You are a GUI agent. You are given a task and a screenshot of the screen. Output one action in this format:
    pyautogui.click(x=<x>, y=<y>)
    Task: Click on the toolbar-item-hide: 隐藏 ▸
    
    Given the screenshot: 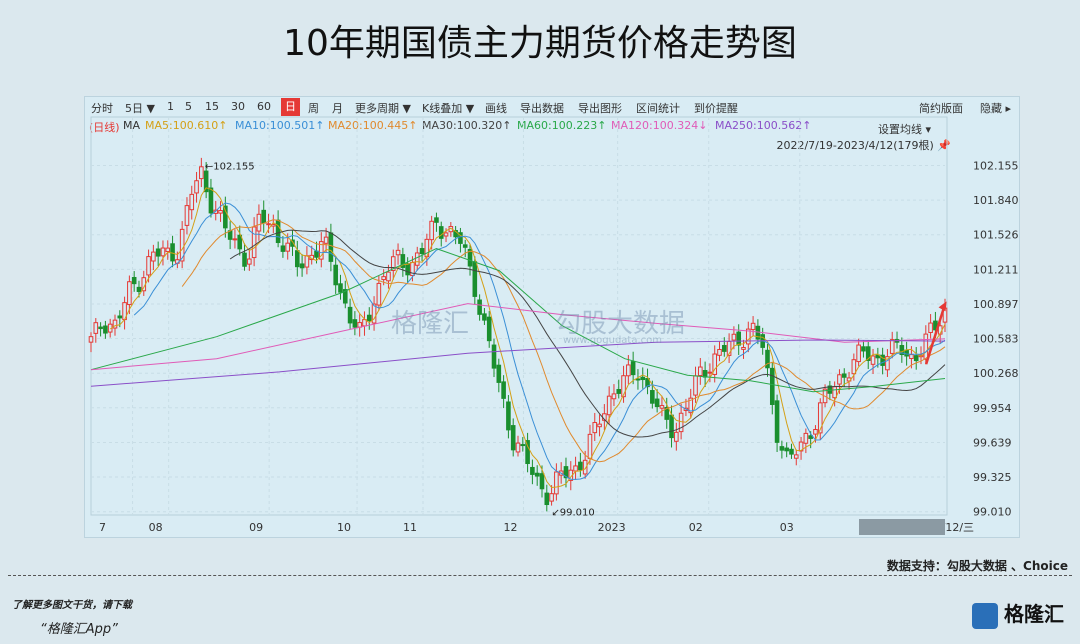 What is the action you would take?
    pyautogui.click(x=996, y=108)
    